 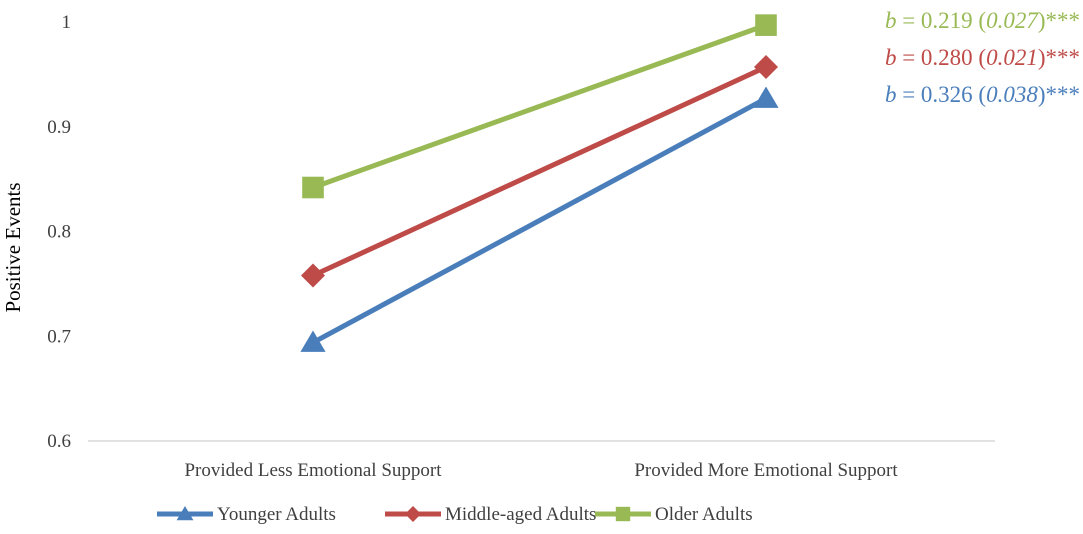 What do you see at coordinates (766, 470) in the screenshot?
I see `x-tick-label: Provided More Emotional Support` at bounding box center [766, 470].